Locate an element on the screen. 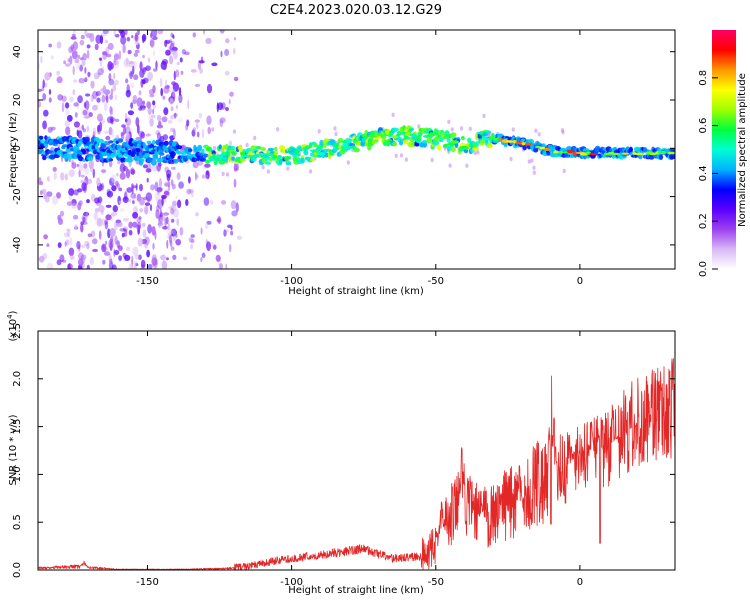 This screenshot has width=750, height=600. y-tick-label: -40 is located at coordinates (17, 245).